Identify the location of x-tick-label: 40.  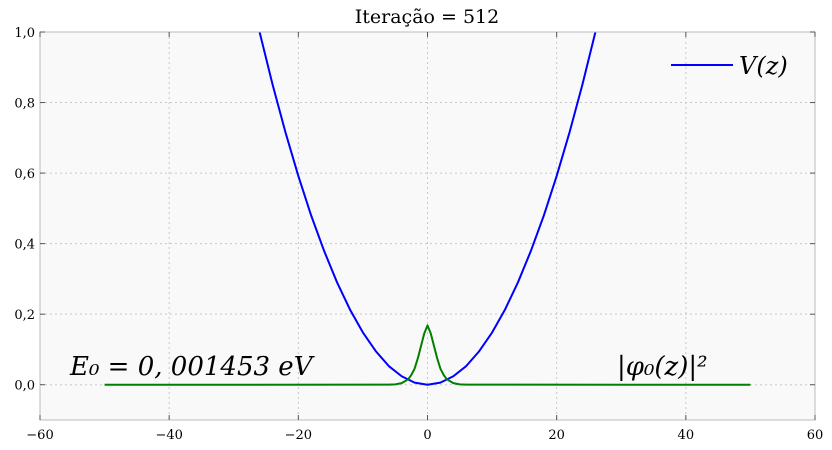
(686, 435).